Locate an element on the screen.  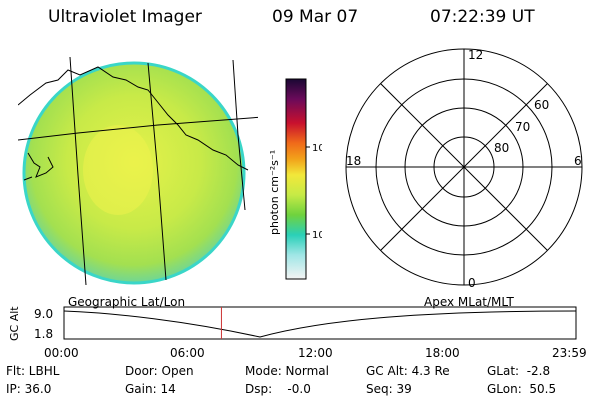
status-gain: Gain: 14 is located at coordinates (150, 389).